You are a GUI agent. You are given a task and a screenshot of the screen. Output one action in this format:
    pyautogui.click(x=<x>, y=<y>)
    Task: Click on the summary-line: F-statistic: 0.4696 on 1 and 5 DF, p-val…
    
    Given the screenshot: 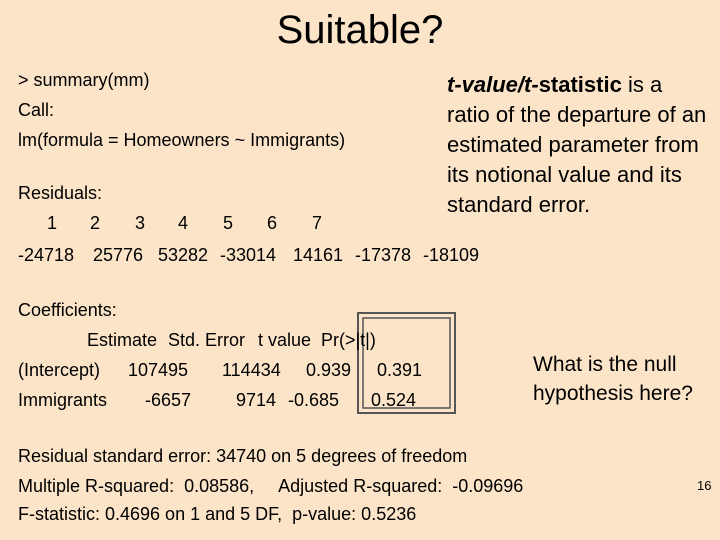 What is the action you would take?
    pyautogui.click(x=217, y=514)
    